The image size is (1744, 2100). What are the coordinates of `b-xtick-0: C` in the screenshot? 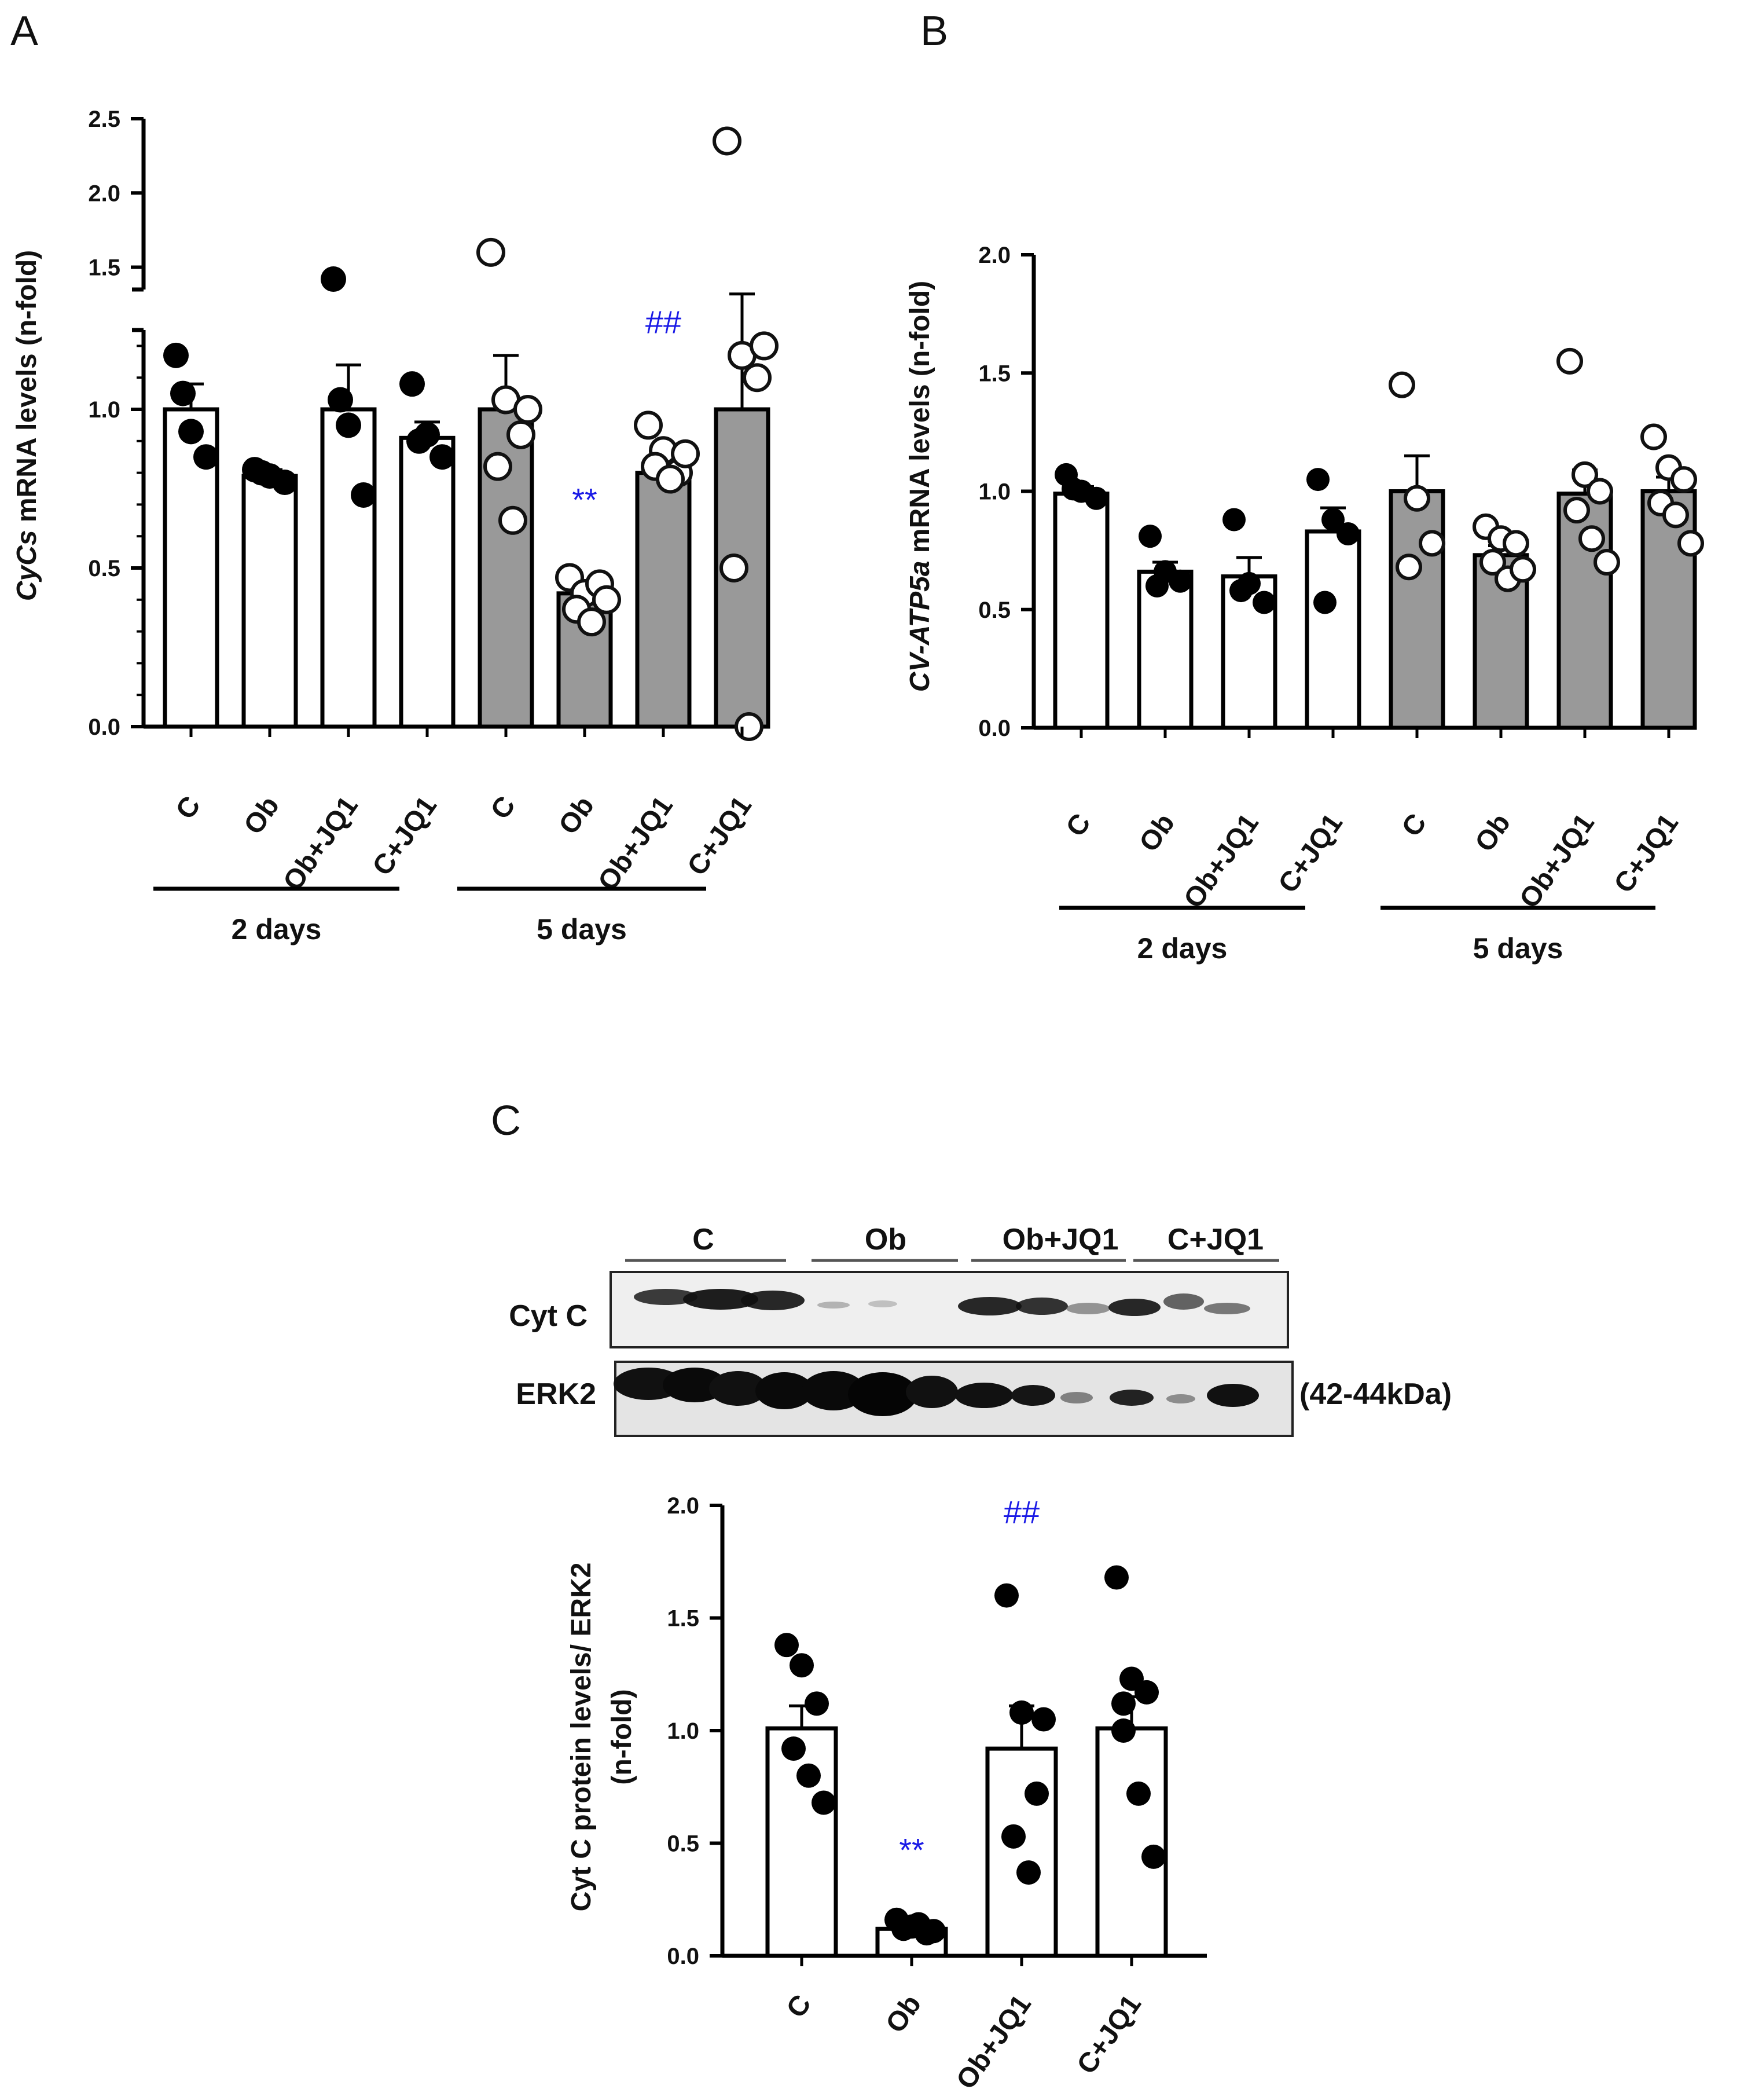 It's located at (1078, 825).